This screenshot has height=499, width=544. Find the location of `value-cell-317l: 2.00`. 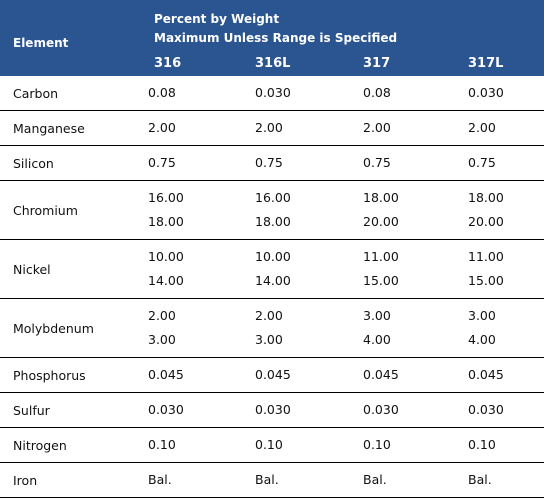

value-cell-317l: 2.00 is located at coordinates (504, 128).